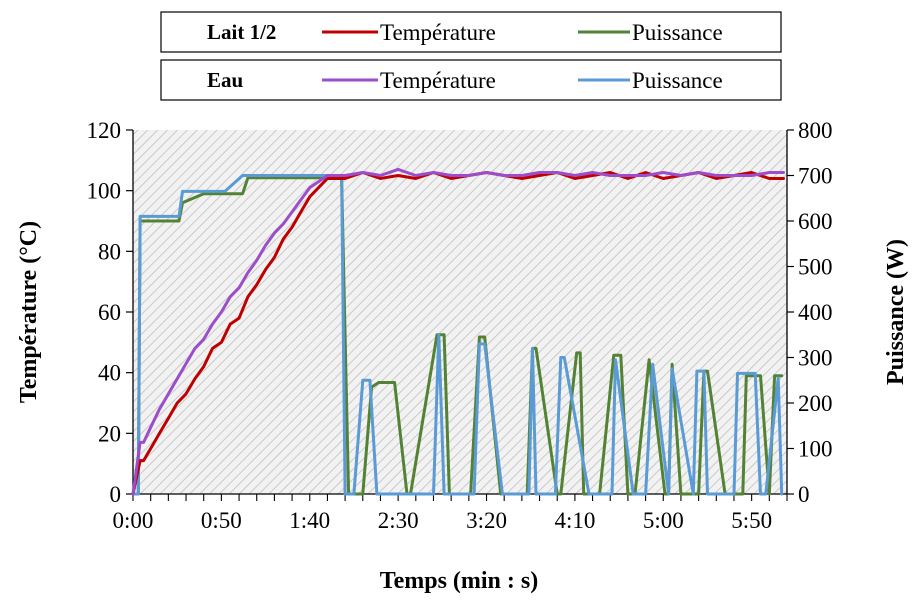  I want to click on y-left-tick-label: 0, so click(116, 494).